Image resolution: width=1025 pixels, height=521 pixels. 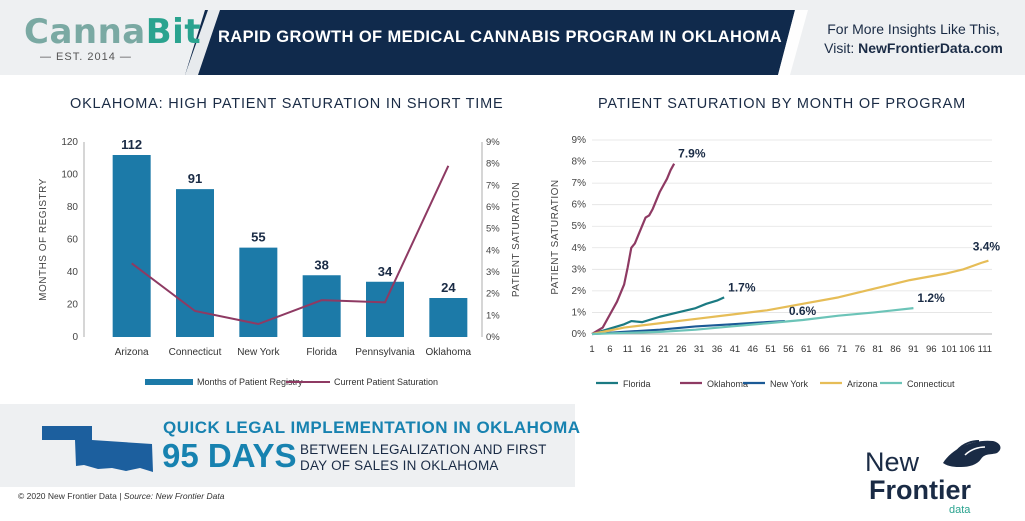 I want to click on x-category-label: Florida, so click(x=321, y=352).